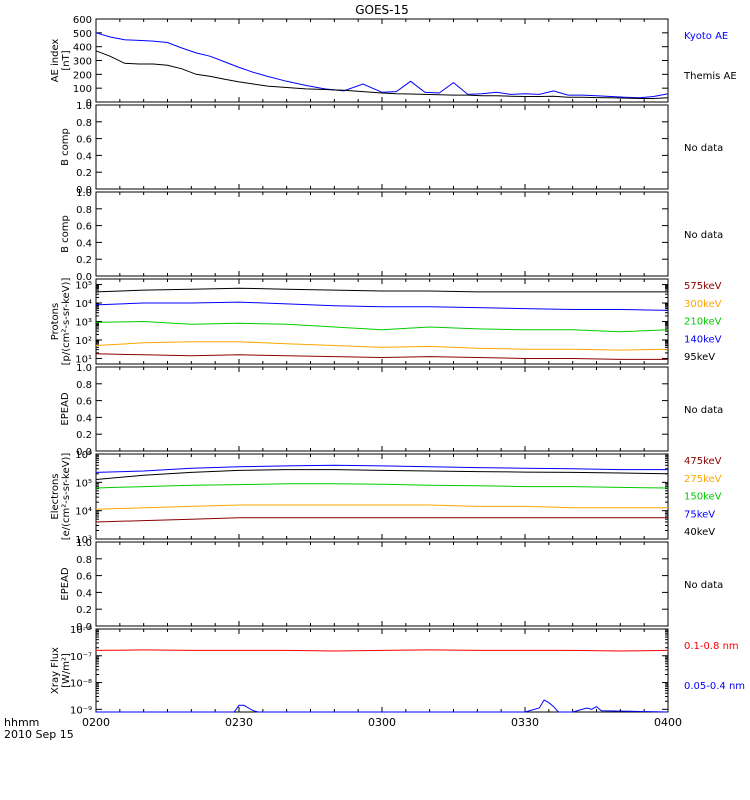 This screenshot has height=800, width=750. I want to click on y-axis-label: Electrons, so click(55, 496).